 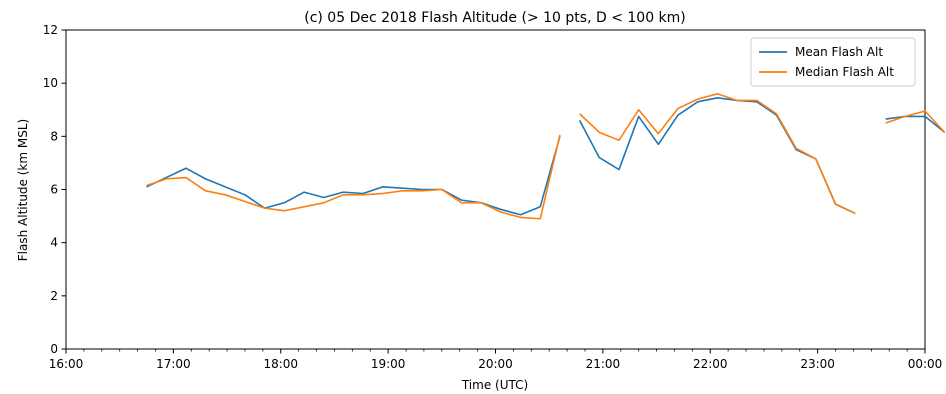 I want to click on x-tick-label: 17:00, so click(x=173, y=364).